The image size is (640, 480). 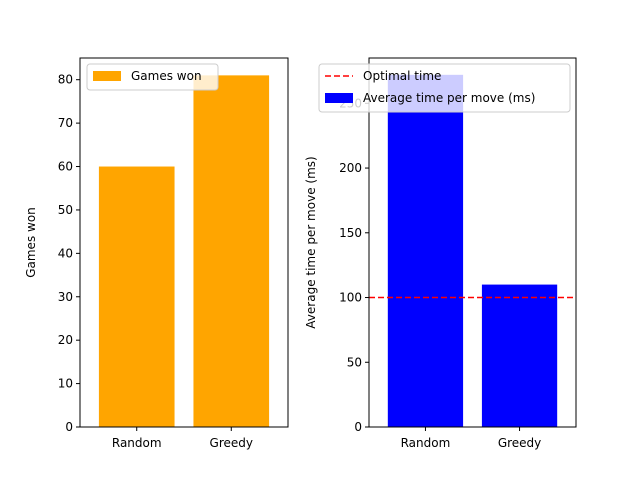 What do you see at coordinates (137, 443) in the screenshot?
I see `games-won-x-tick-label-random: Random` at bounding box center [137, 443].